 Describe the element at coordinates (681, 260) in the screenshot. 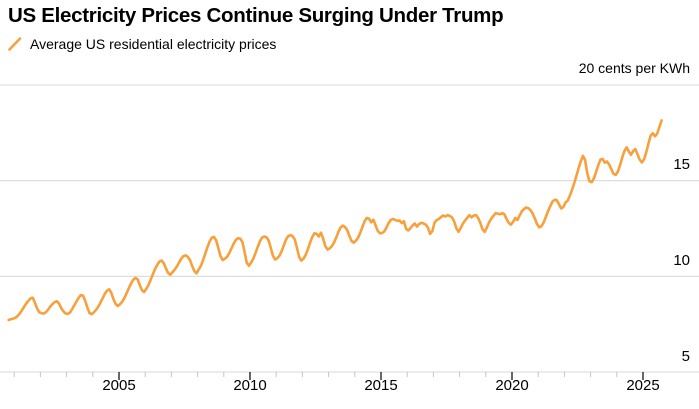

I see `y-axis-label-10: 10` at that location.